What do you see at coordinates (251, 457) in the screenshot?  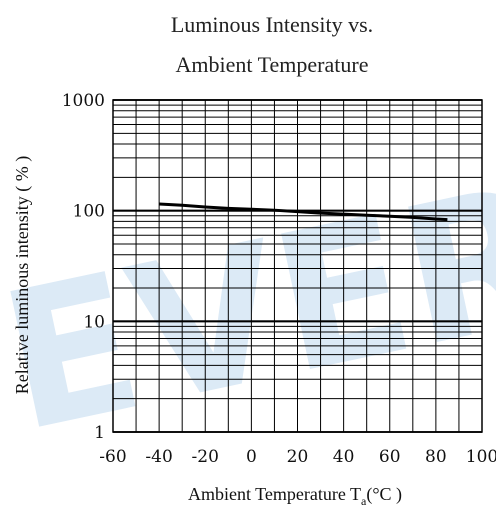 I see `x-tick-label: 0` at bounding box center [251, 457].